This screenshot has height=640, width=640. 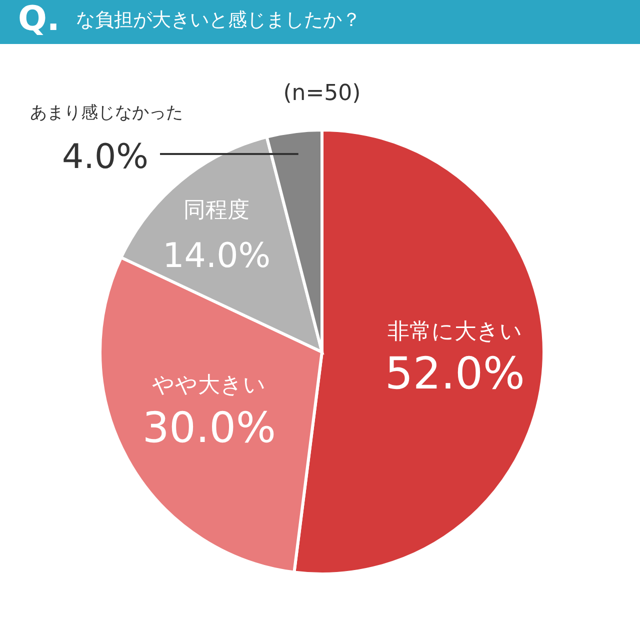 What do you see at coordinates (454, 331) in the screenshot?
I see `category-label: 非常に大きい` at bounding box center [454, 331].